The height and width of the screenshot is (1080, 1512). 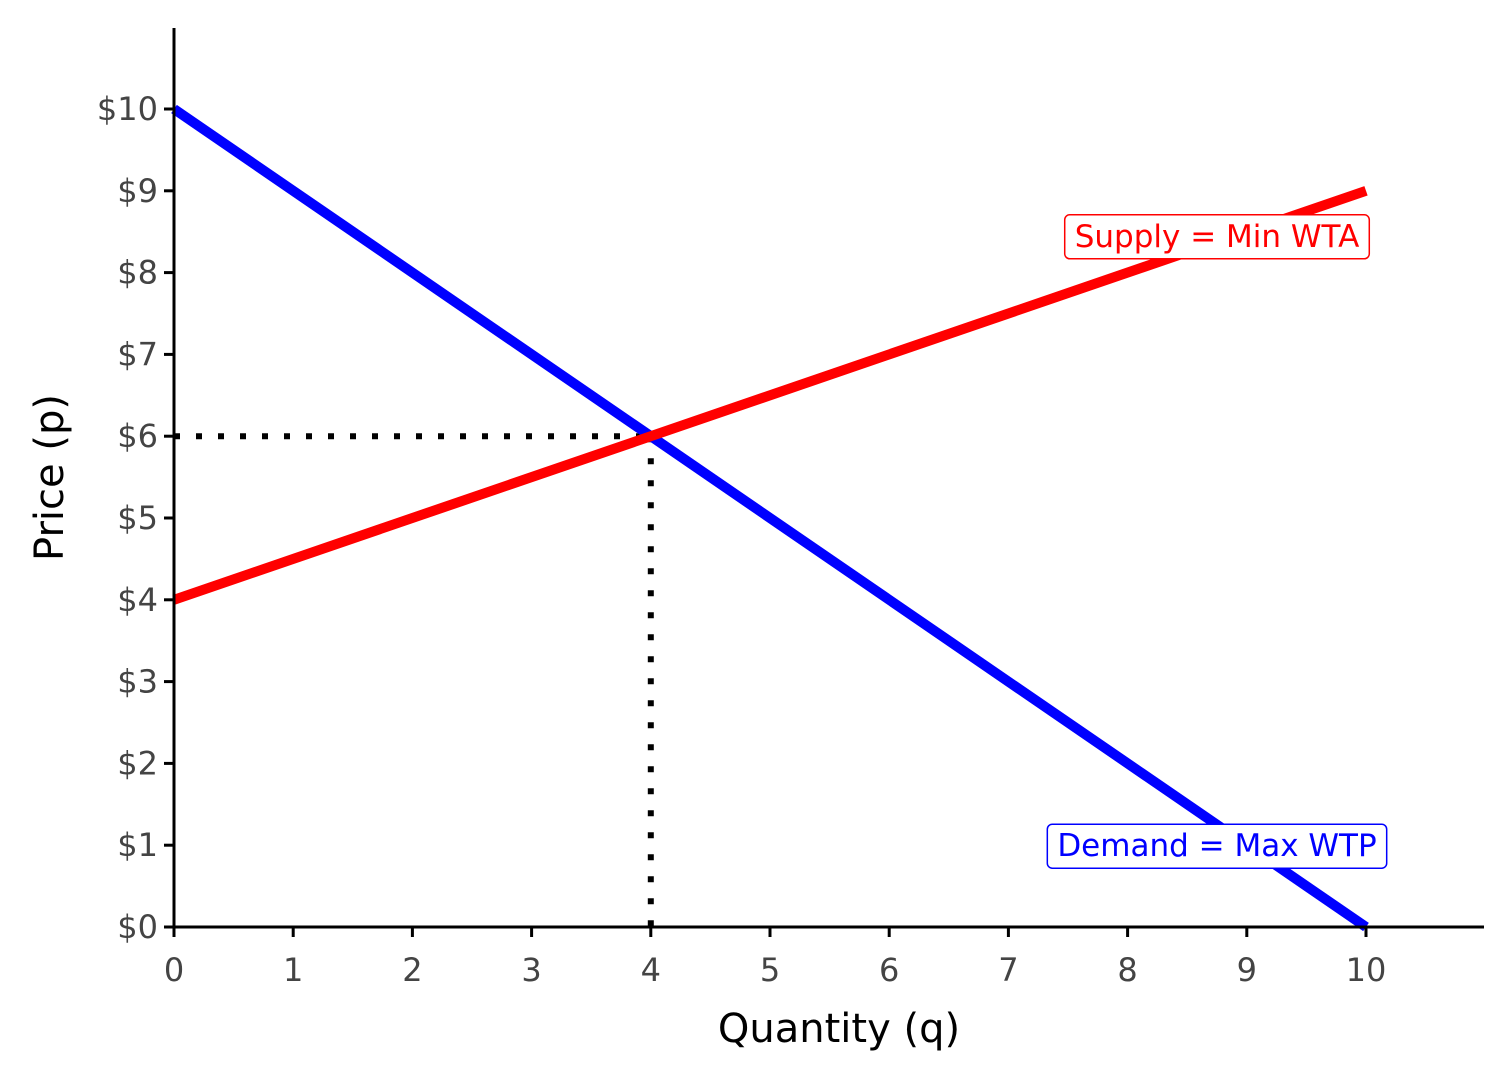 What do you see at coordinates (889, 970) in the screenshot?
I see `x-tick-label: 6` at bounding box center [889, 970].